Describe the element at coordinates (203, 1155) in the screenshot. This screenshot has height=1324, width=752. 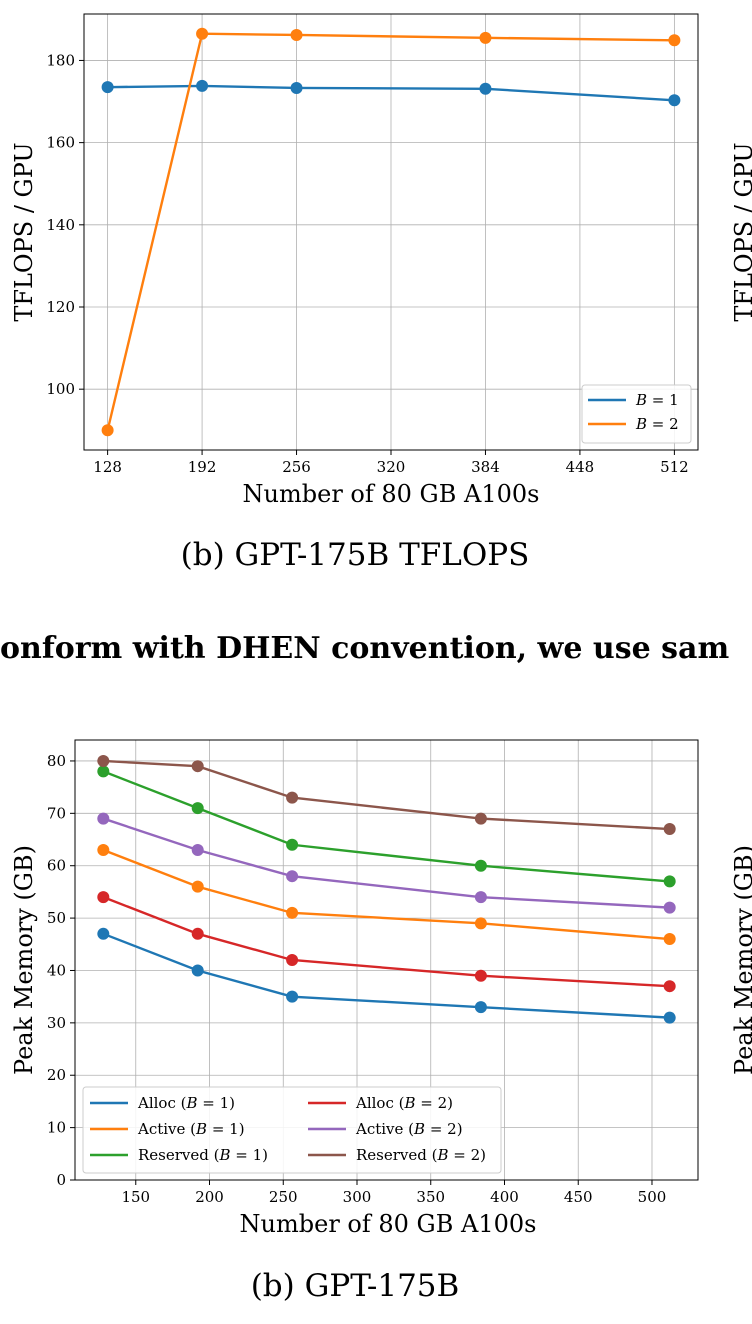
I see `bottom-legend-entry: Reserved (B = 1)` at that location.